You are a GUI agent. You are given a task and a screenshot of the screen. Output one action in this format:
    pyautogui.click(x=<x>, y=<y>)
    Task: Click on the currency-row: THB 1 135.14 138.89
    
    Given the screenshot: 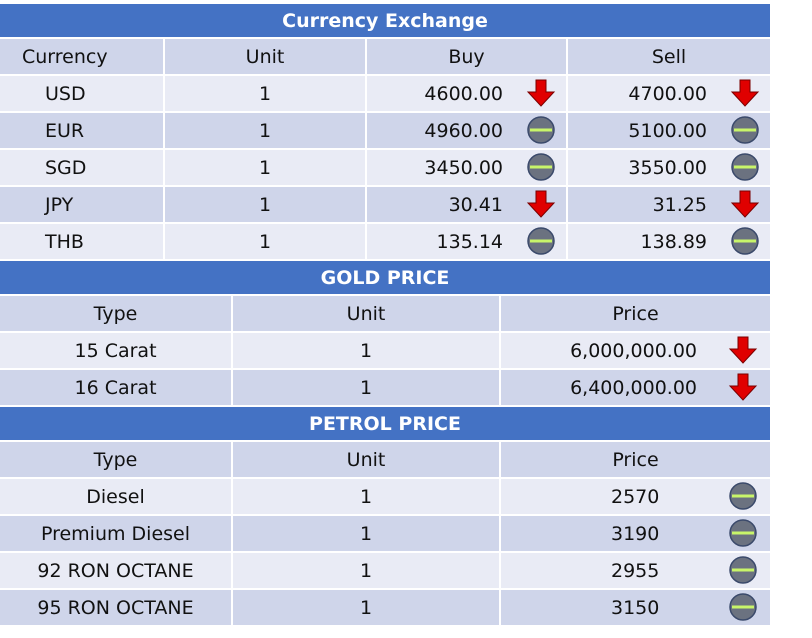 What is the action you would take?
    pyautogui.click(x=385, y=242)
    